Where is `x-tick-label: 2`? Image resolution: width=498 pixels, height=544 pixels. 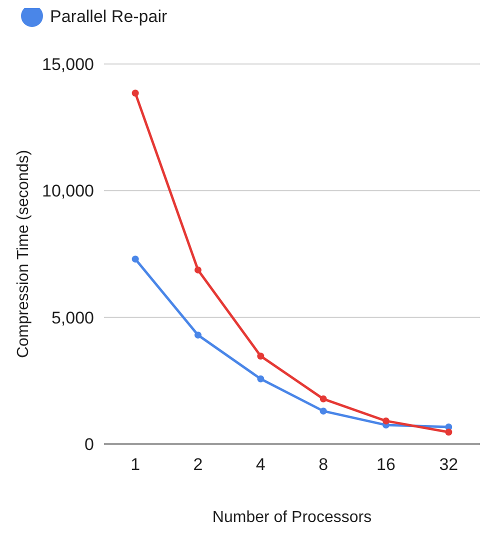 x-tick-label: 2 is located at coordinates (198, 464).